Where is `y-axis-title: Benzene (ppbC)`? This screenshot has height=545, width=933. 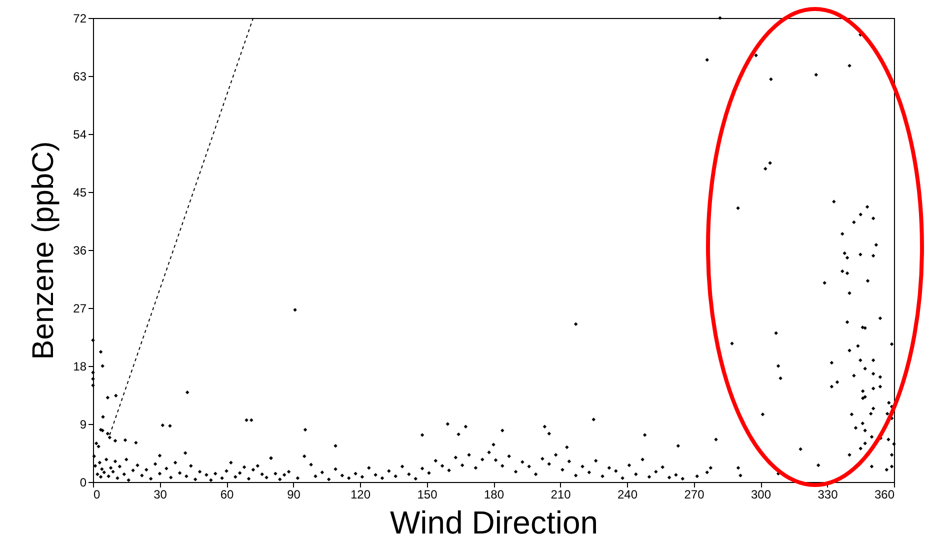
y-axis-title: Benzene (ppbC) is located at coordinates (43, 250).